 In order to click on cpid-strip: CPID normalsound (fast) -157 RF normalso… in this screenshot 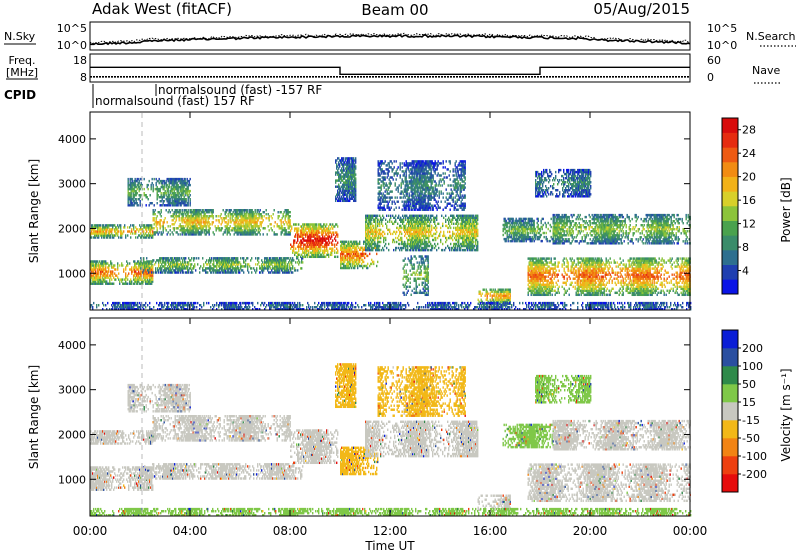, I will do `click(163, 95)`.